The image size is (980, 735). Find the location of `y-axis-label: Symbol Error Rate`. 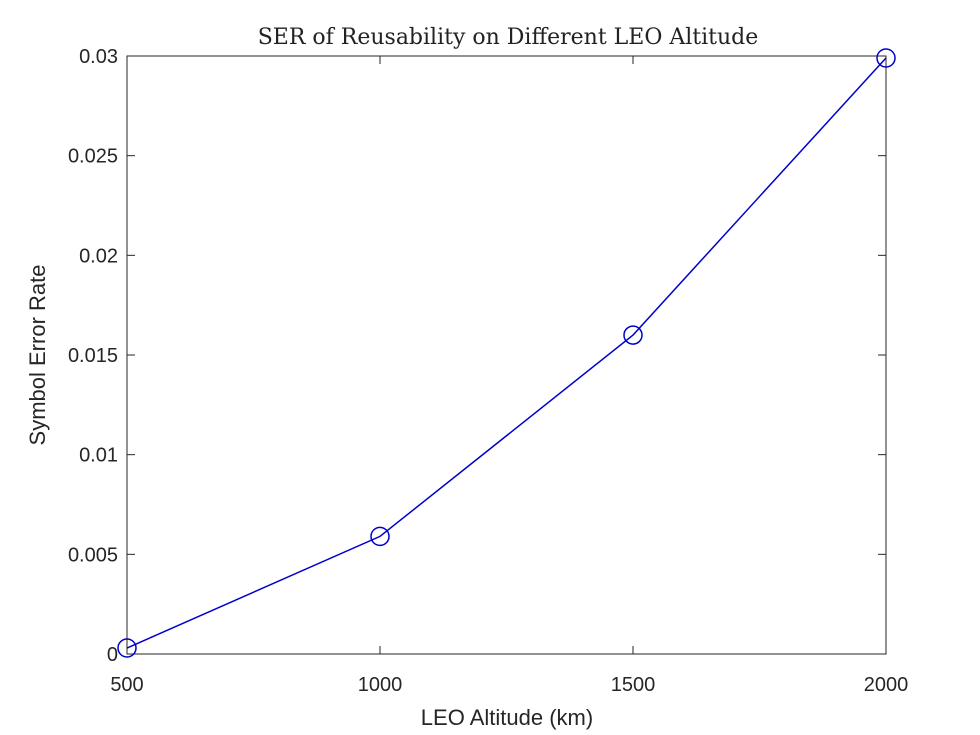

y-axis-label: Symbol Error Rate is located at coordinates (37, 355).